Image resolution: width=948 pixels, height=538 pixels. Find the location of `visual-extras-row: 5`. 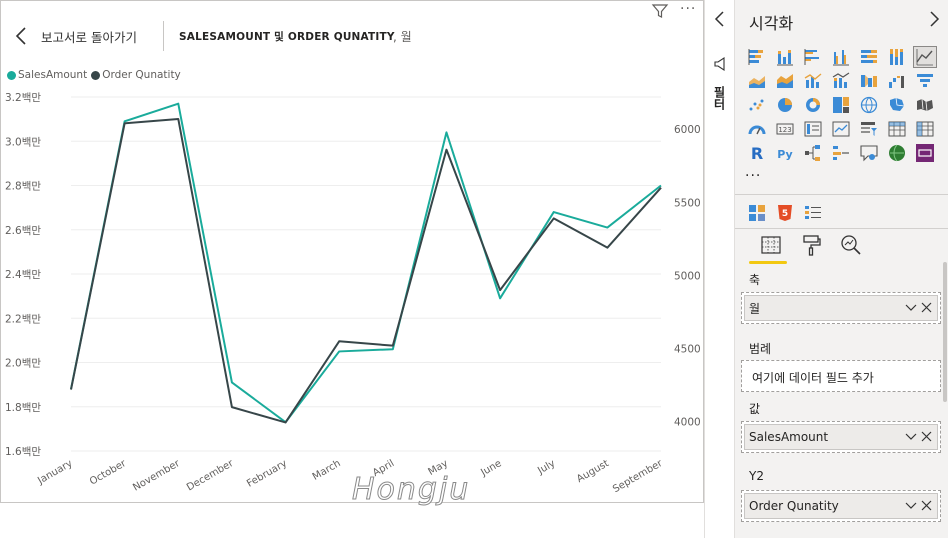

visual-extras-row: 5 is located at coordinates (787, 213).